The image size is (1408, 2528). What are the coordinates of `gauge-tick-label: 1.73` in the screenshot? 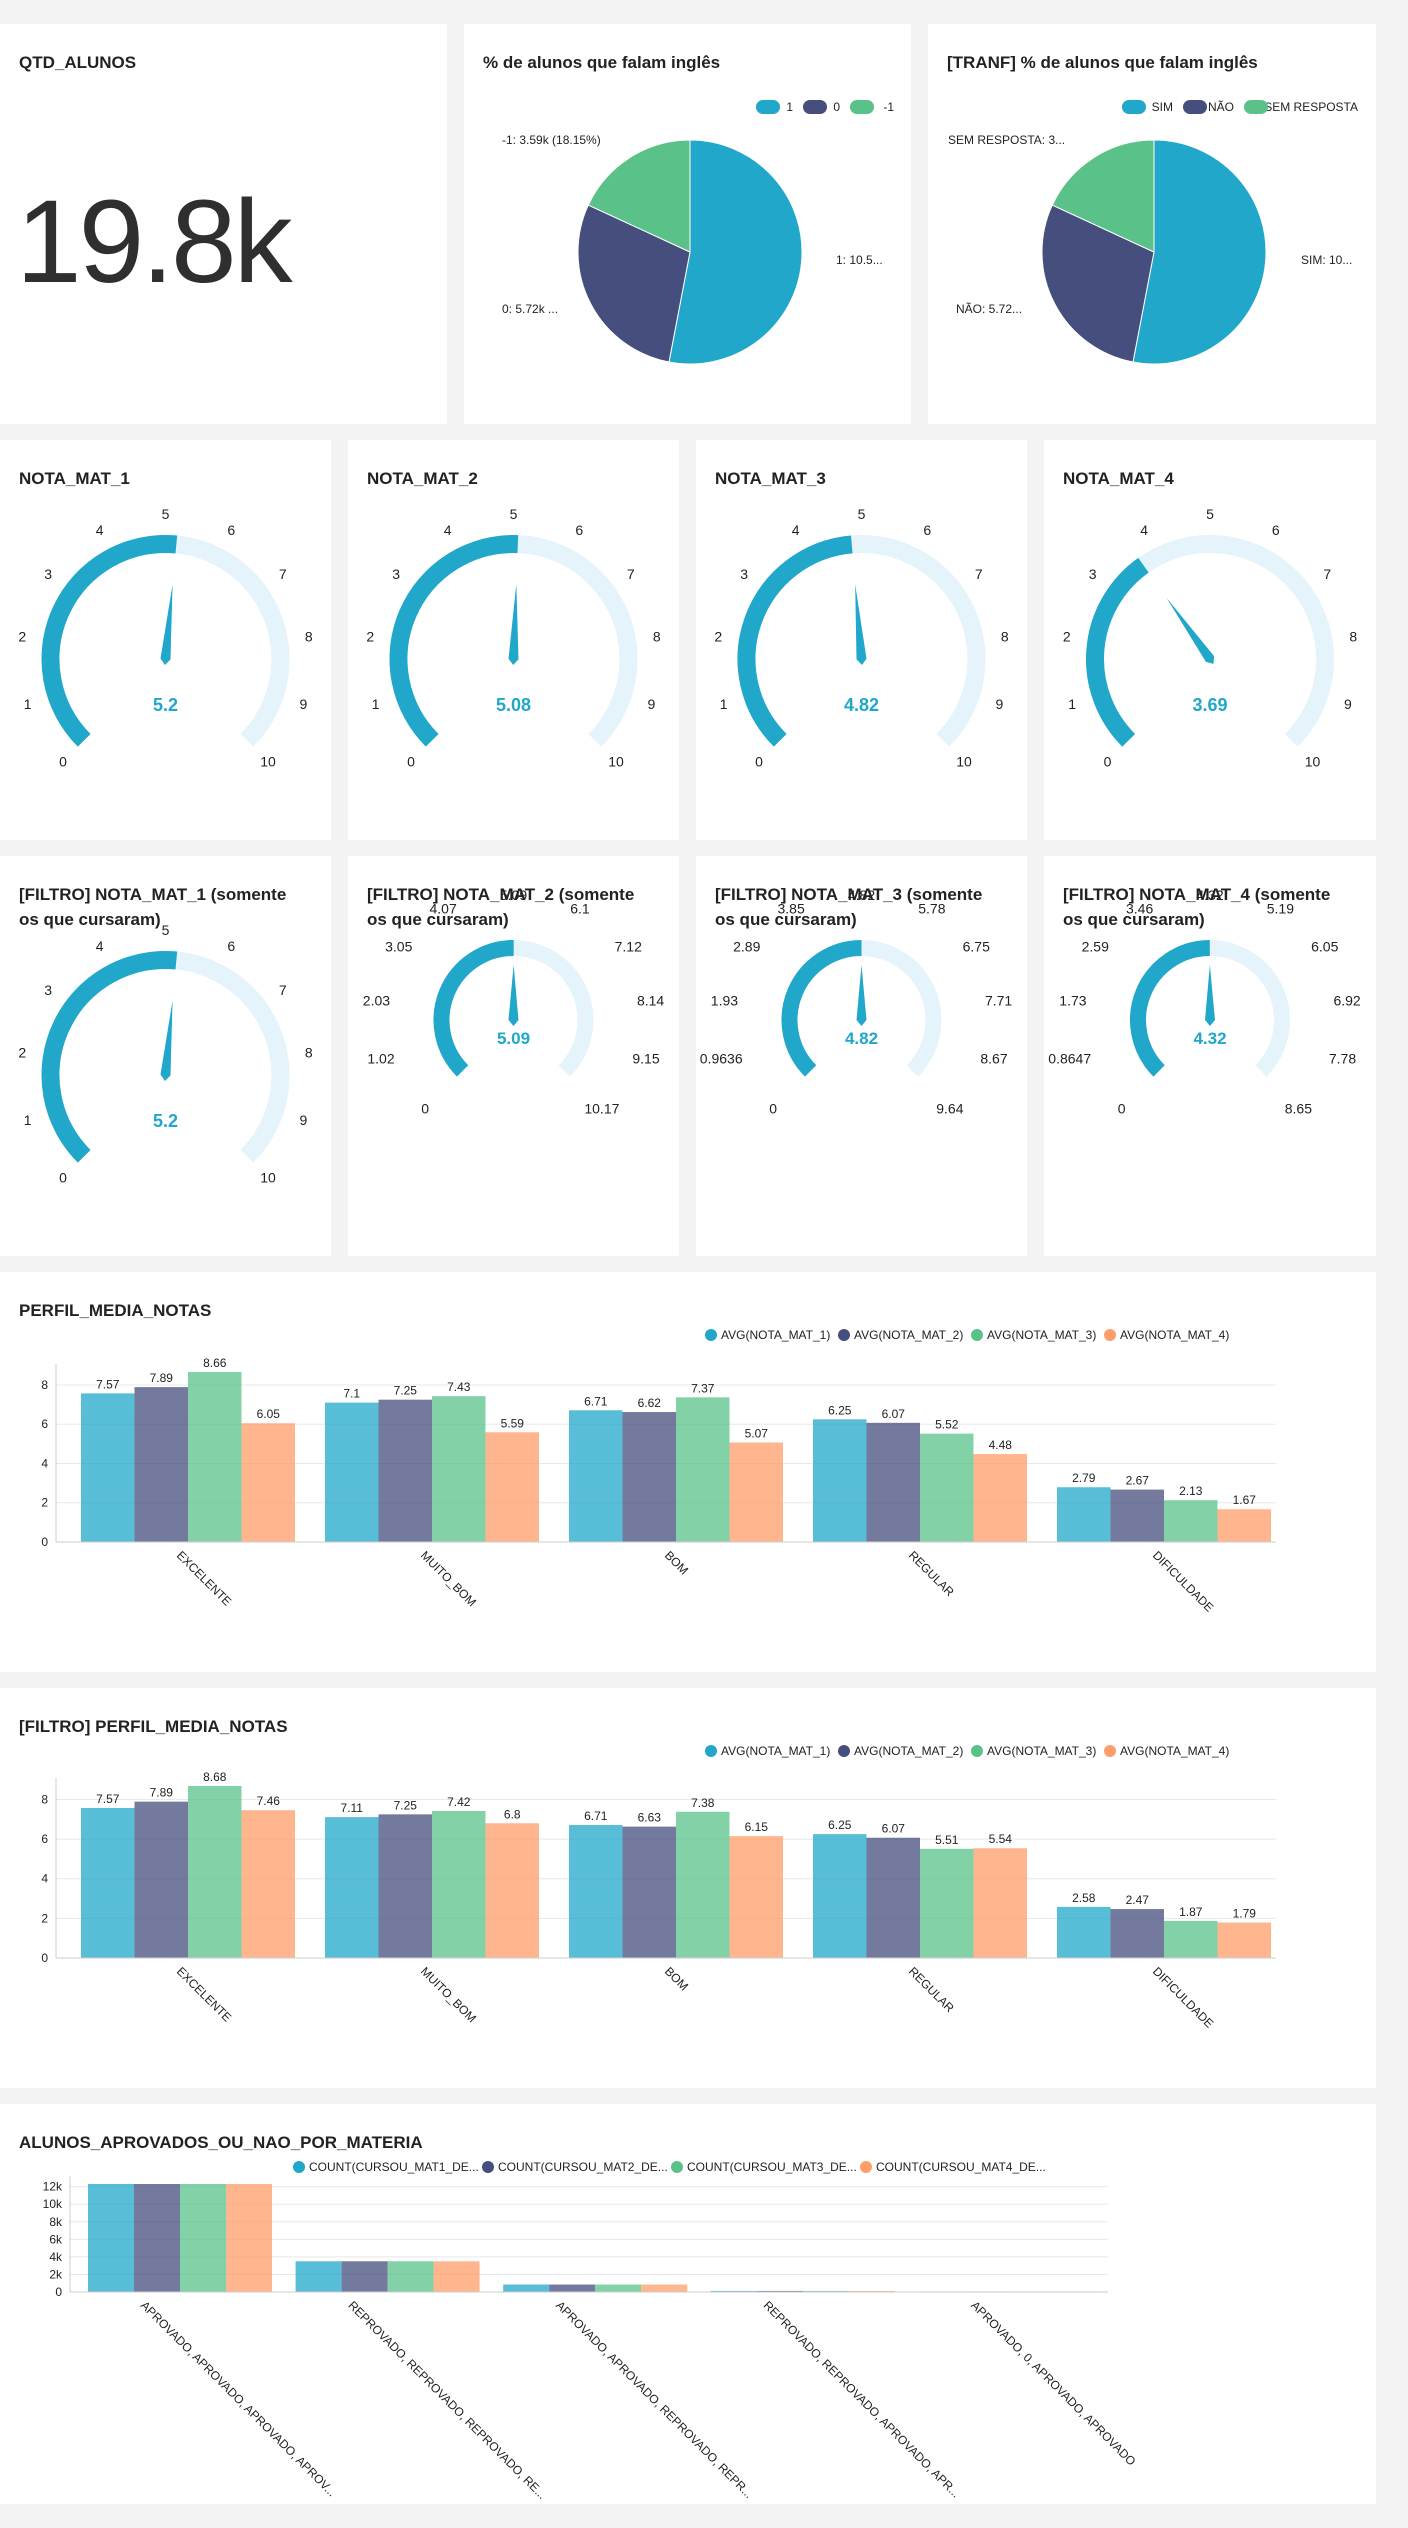 It's located at (1072, 1000).